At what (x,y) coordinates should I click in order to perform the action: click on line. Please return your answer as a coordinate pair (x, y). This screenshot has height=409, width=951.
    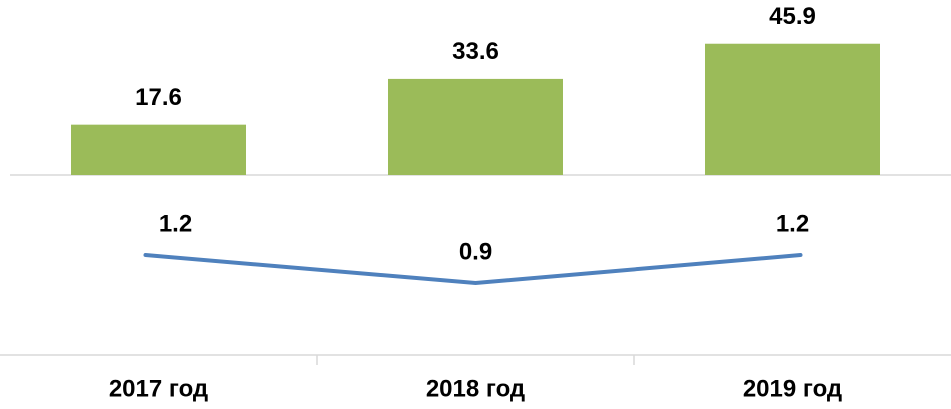
    Looking at the image, I should click on (473, 269).